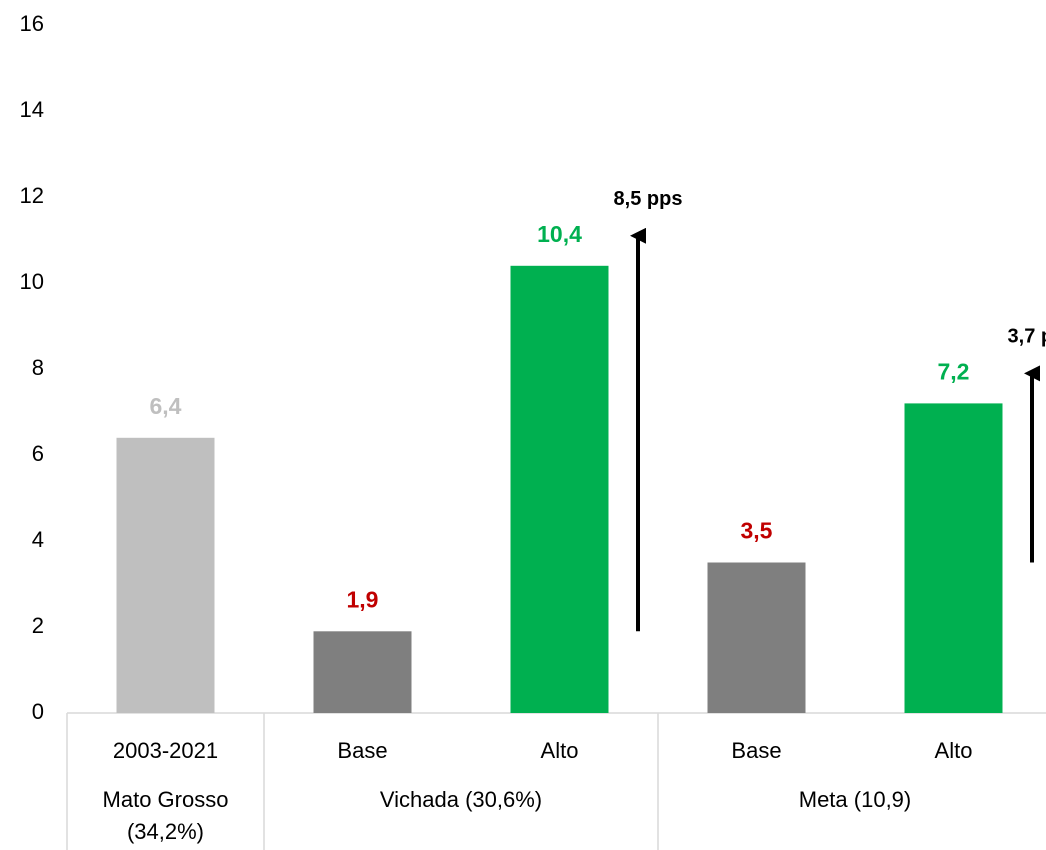 This screenshot has height=850, width=1046. Describe the element at coordinates (166, 406) in the screenshot. I see `data-label: 6,4` at that location.